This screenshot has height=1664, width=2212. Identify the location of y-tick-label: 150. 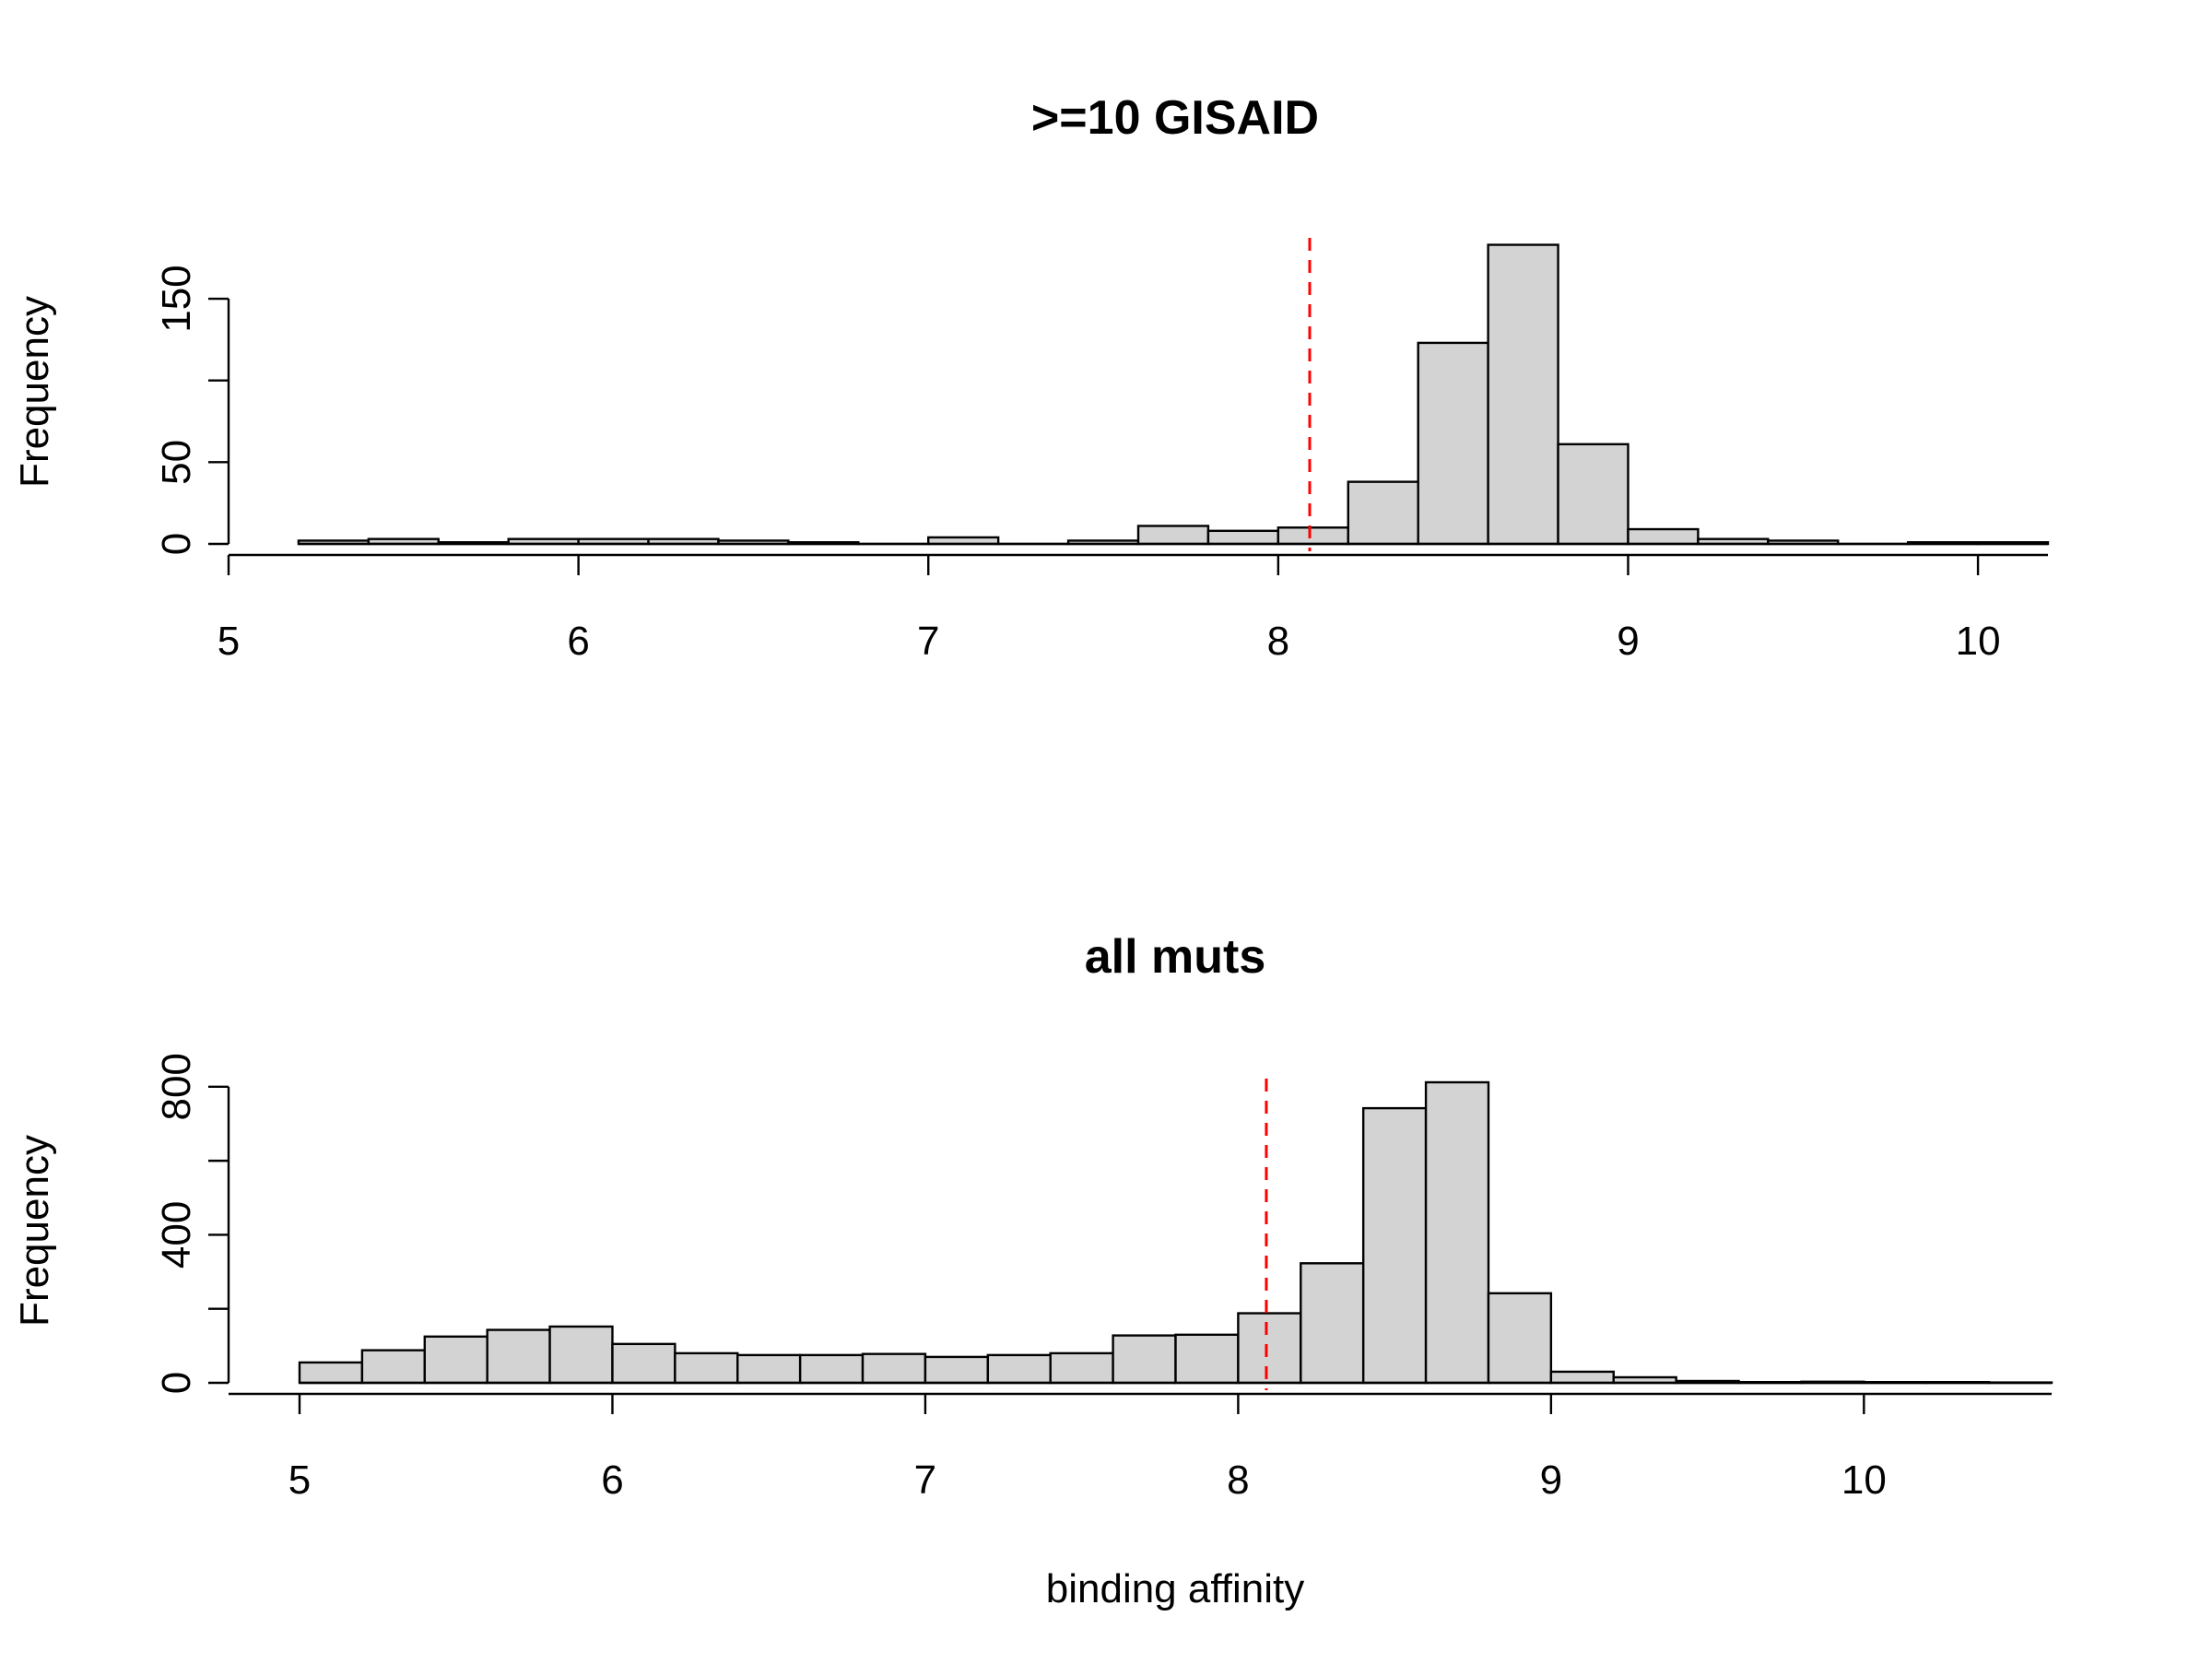
(176, 298).